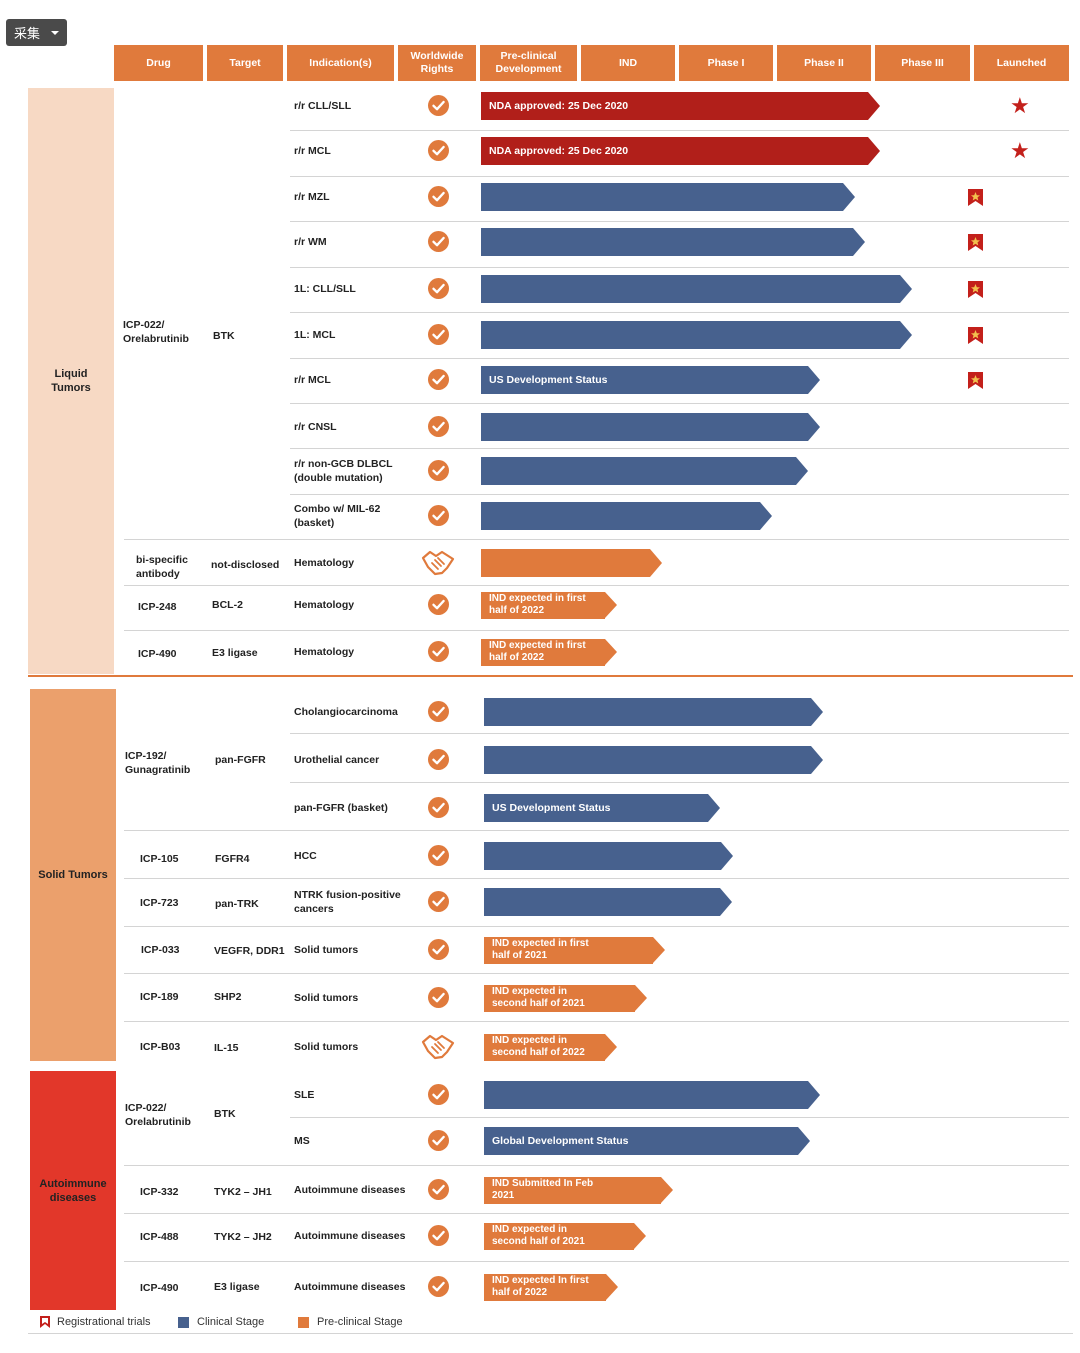  What do you see at coordinates (225, 1114) in the screenshot?
I see `target-label: BTK` at bounding box center [225, 1114].